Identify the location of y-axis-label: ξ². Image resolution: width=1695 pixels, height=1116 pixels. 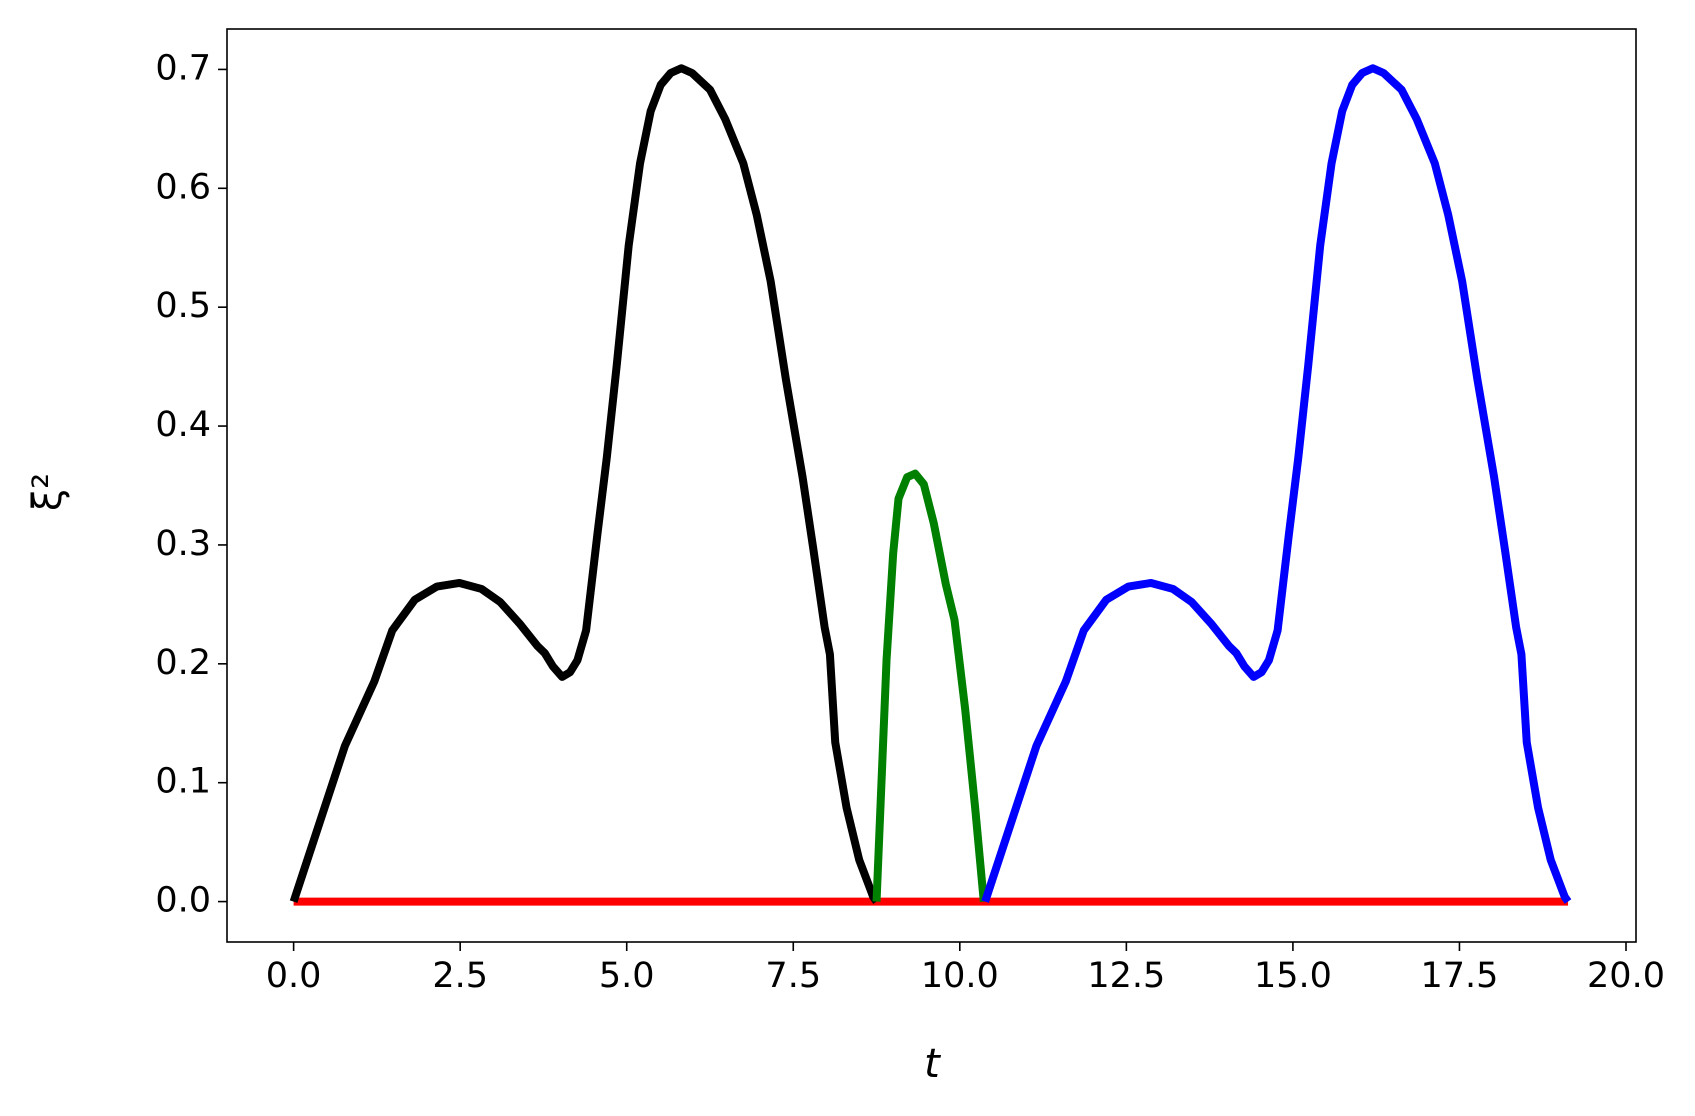
(48, 492).